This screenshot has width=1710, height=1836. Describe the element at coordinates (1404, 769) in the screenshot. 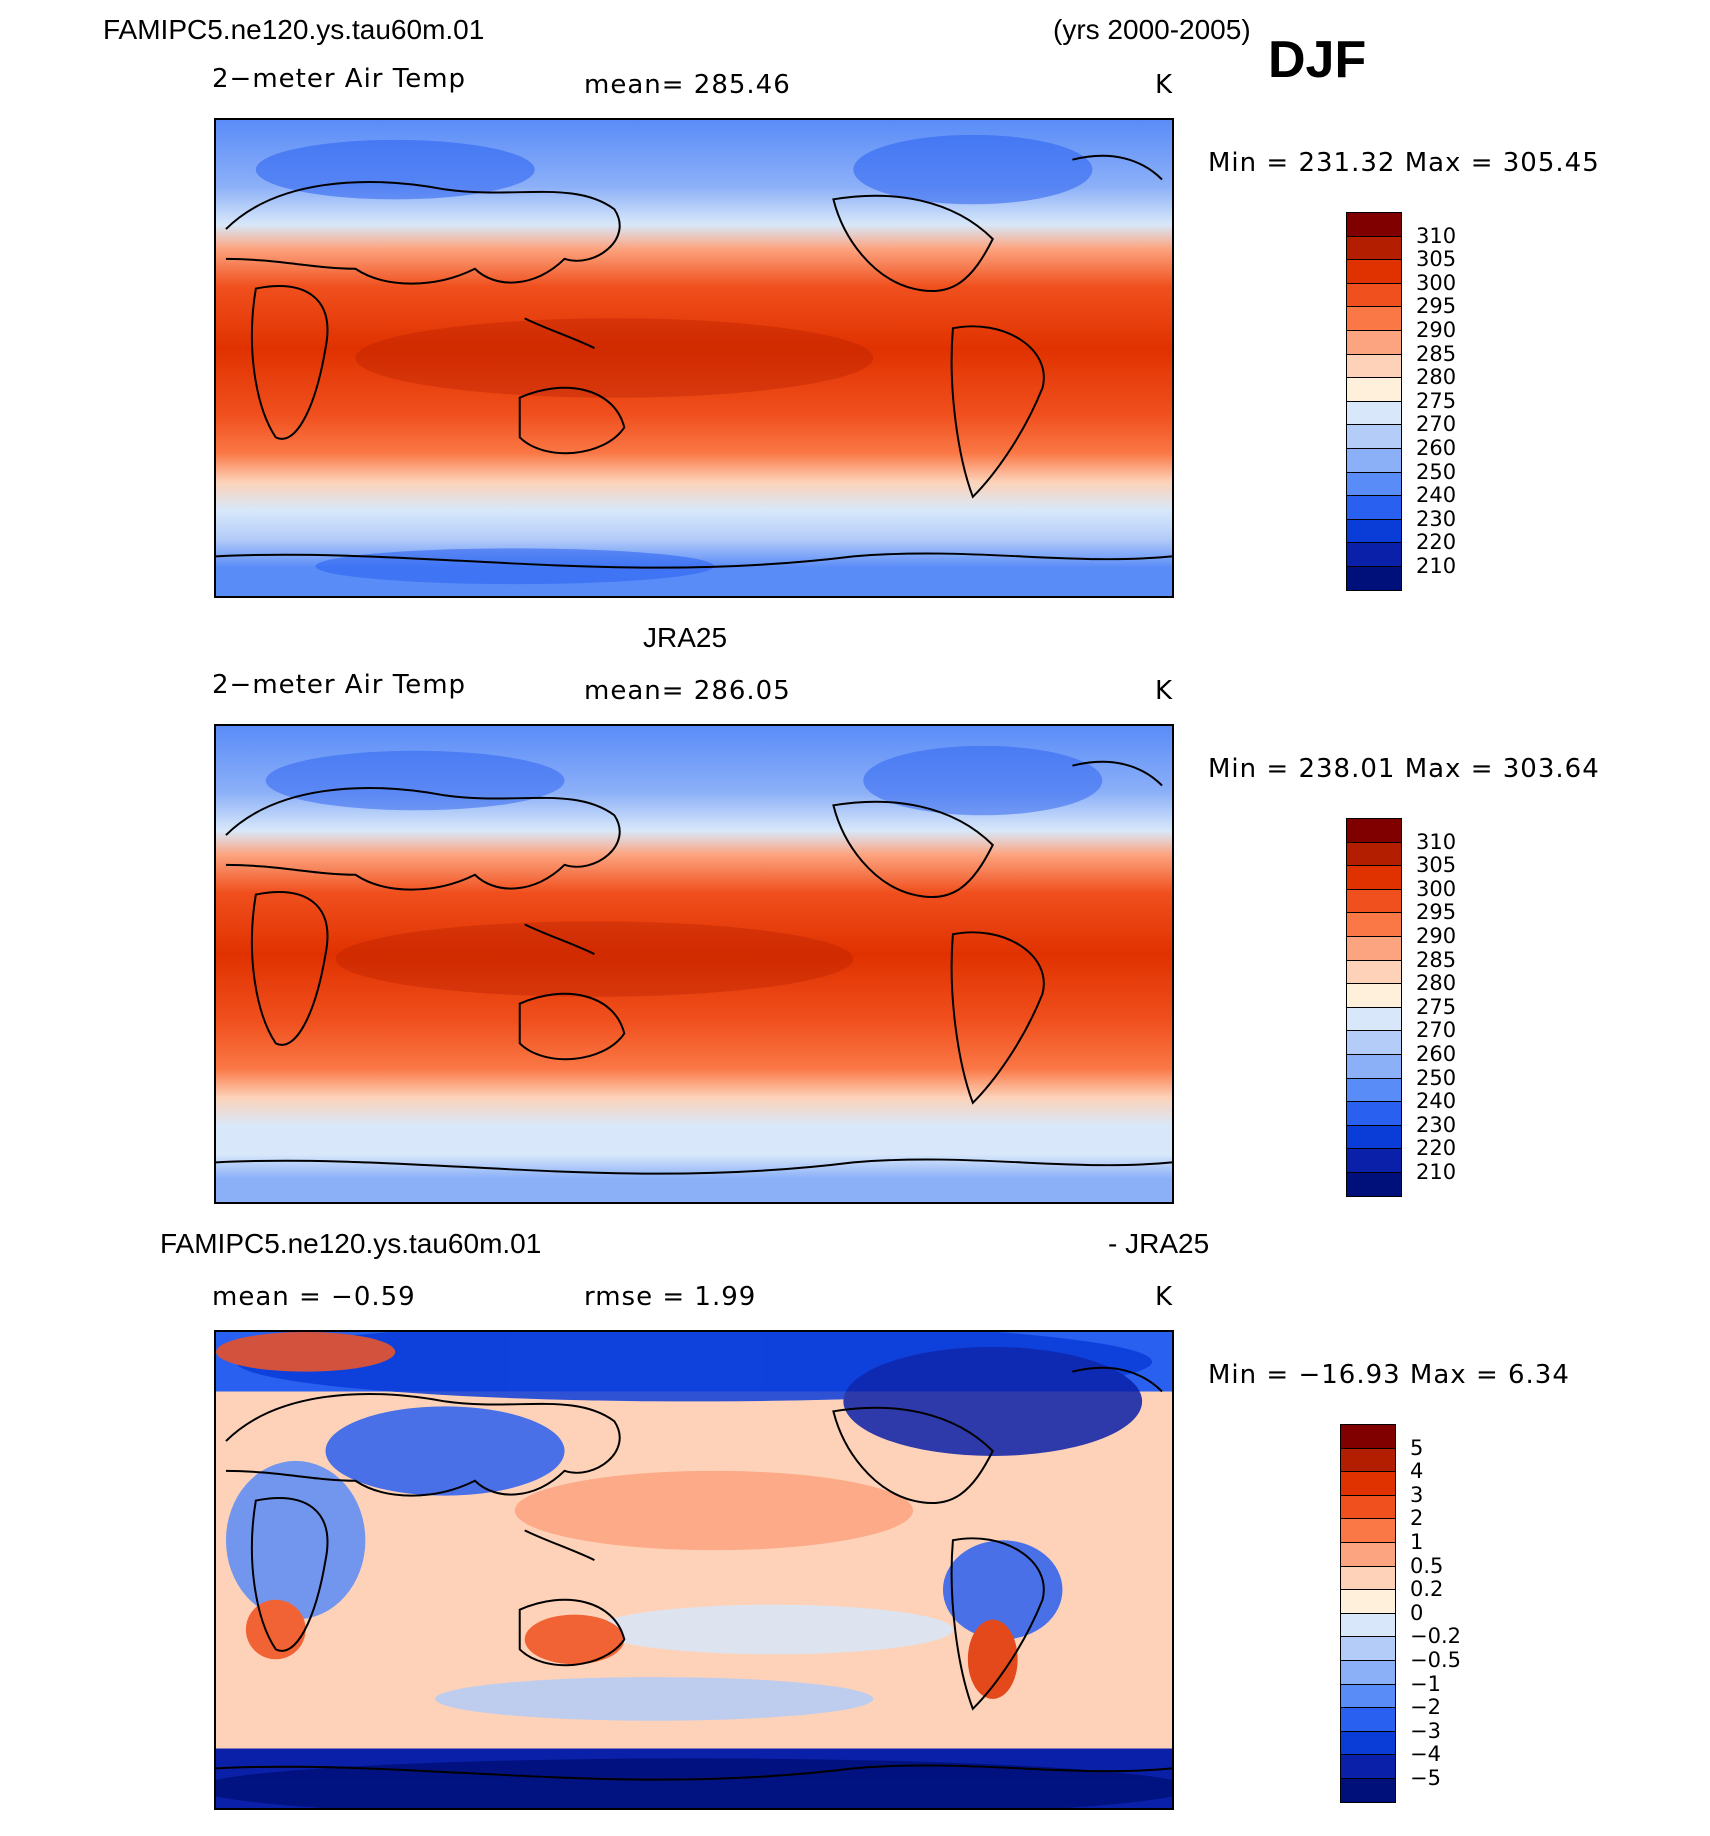

I see `panel2-minmax: Min = 238.01 Max = 303.64` at that location.